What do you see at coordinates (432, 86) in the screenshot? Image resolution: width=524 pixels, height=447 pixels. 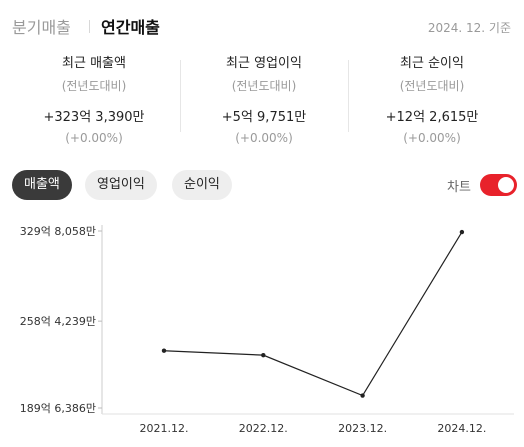 I see `stat-net-income-sub: (전년도대비)` at bounding box center [432, 86].